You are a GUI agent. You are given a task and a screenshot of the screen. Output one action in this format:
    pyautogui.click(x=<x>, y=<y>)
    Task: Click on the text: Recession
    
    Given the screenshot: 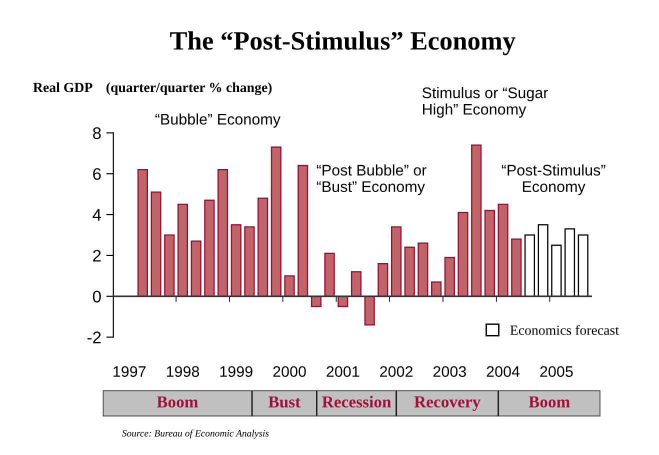 What is the action you would take?
    pyautogui.click(x=357, y=402)
    